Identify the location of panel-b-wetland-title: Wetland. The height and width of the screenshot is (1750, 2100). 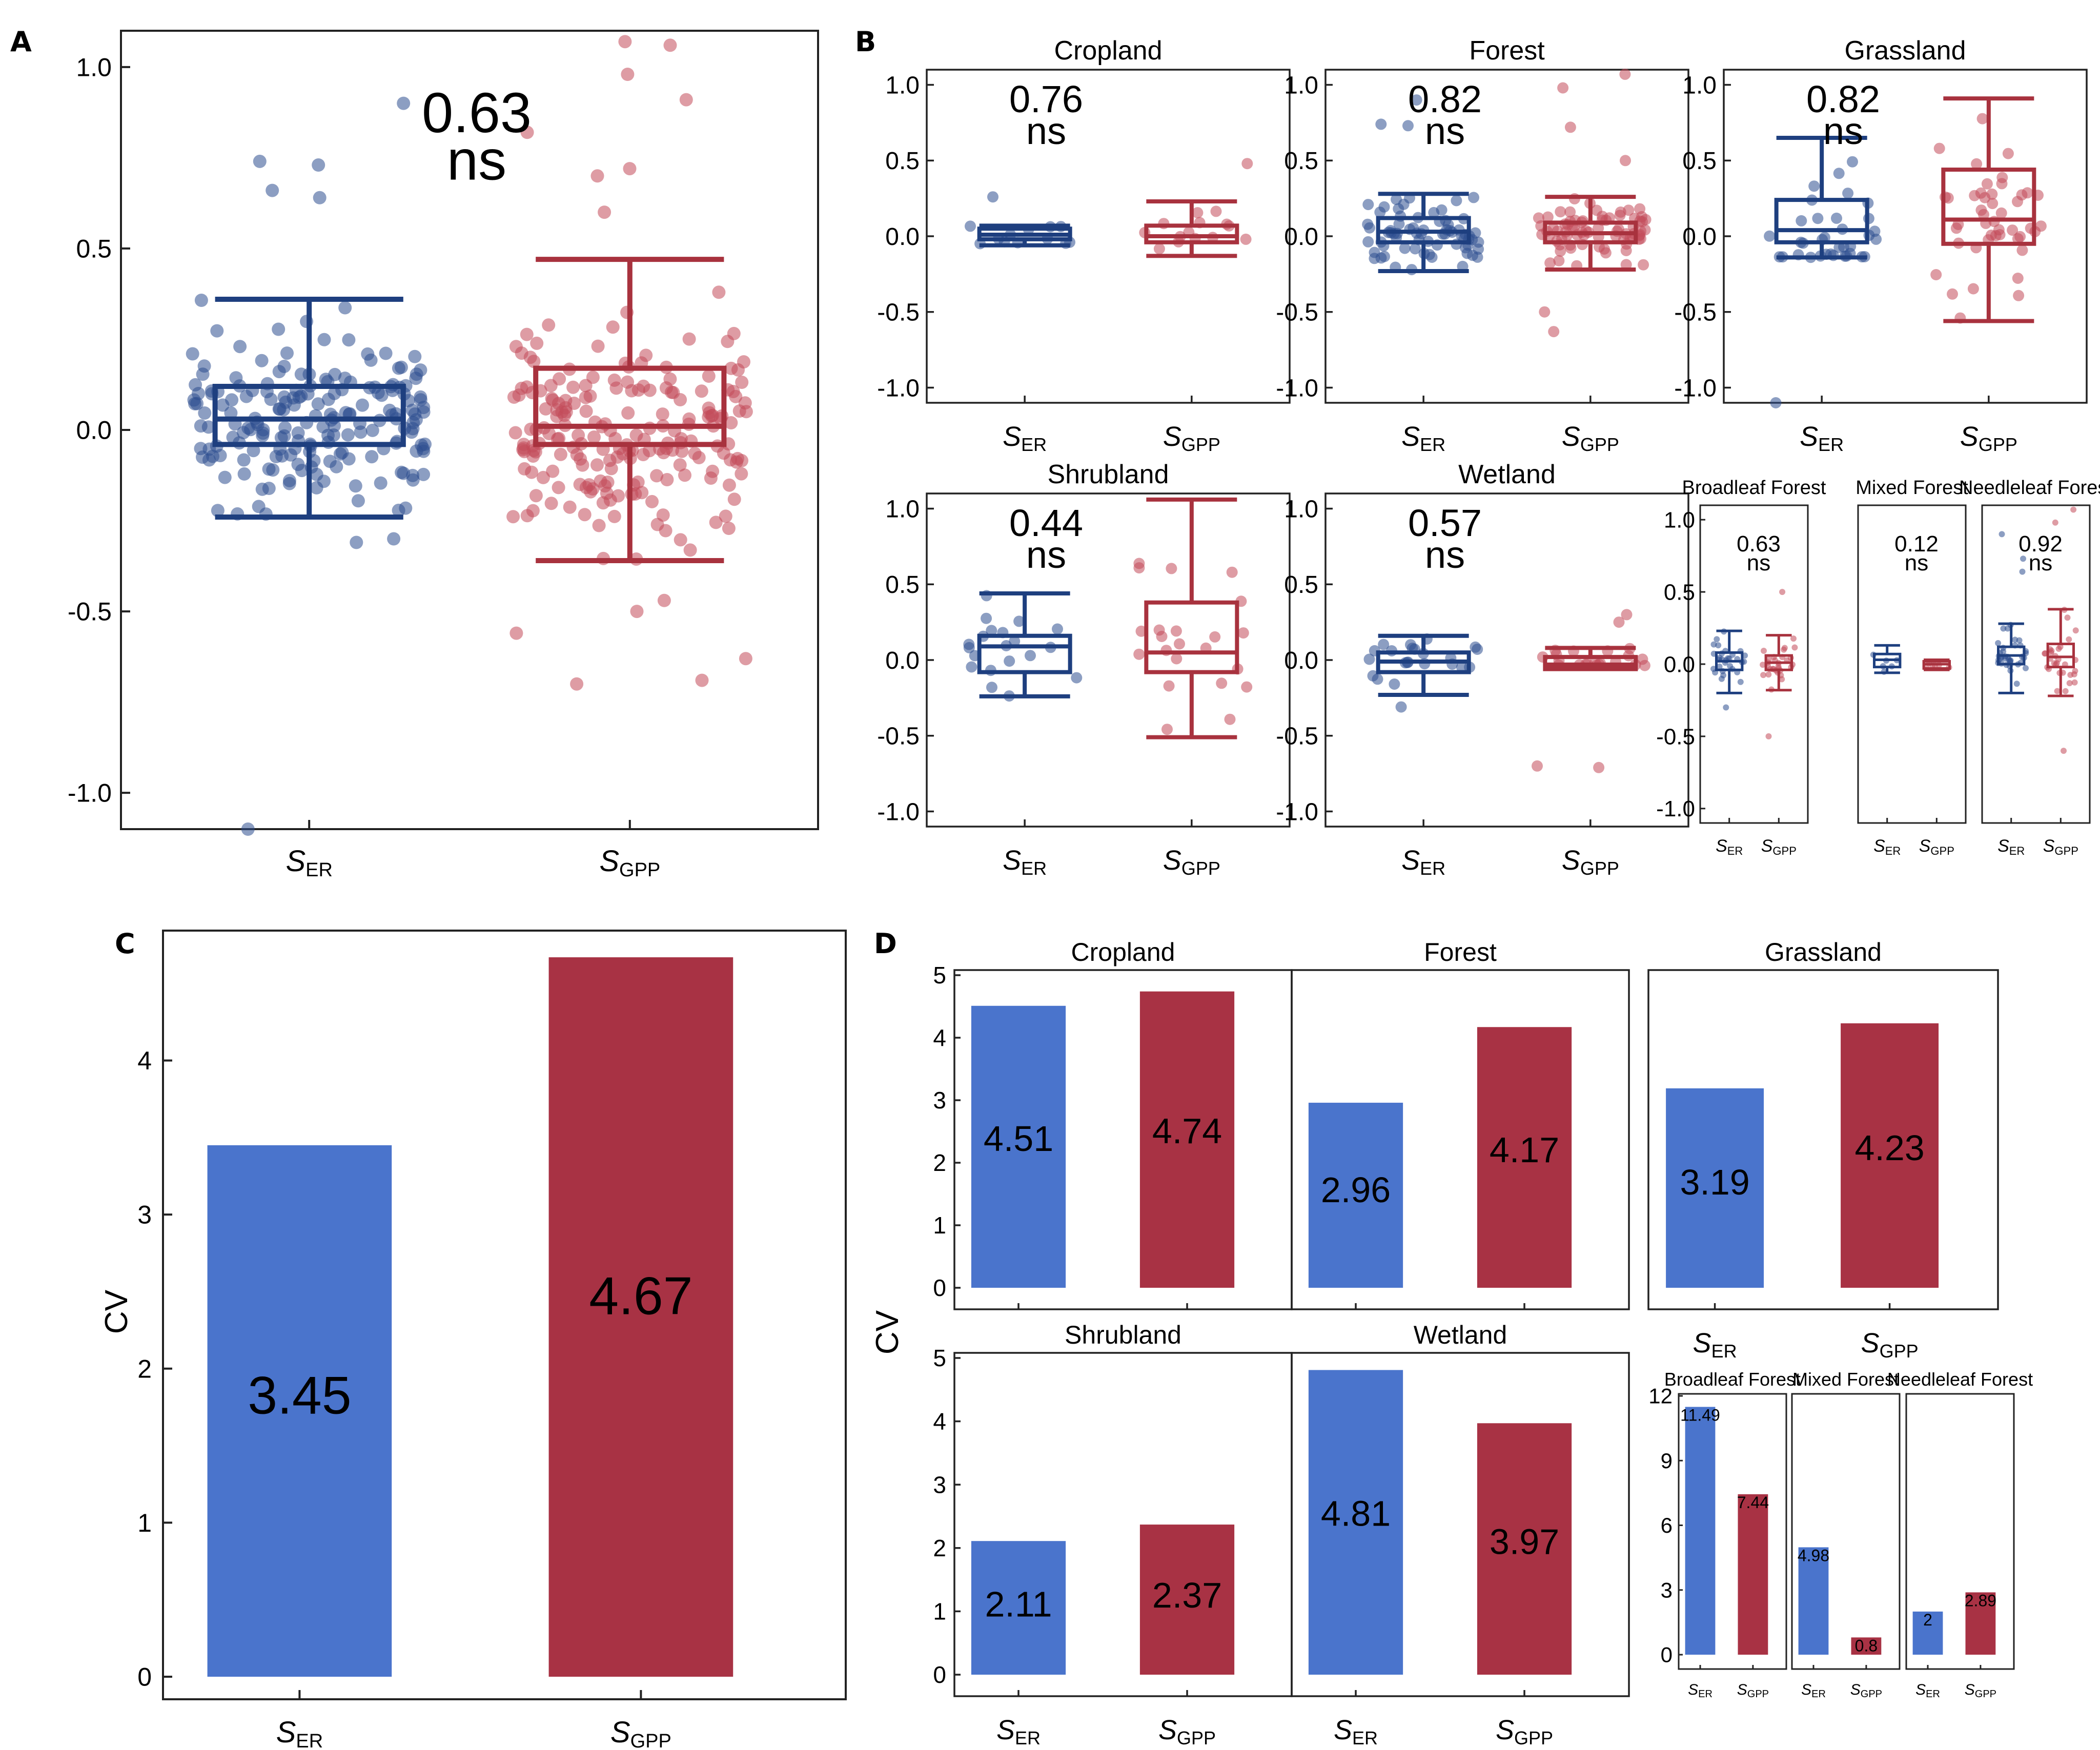
(1507, 474).